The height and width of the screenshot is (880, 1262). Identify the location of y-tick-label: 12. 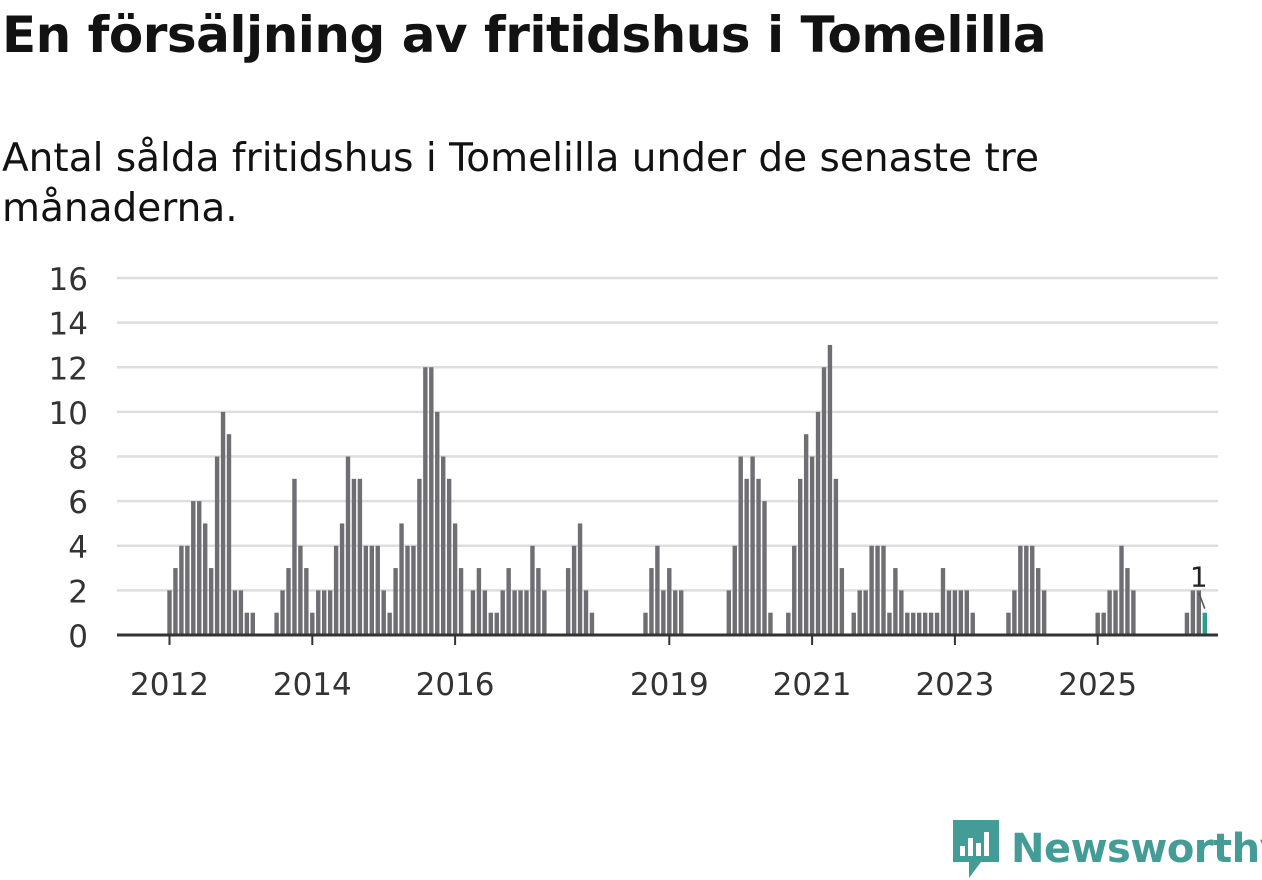
(68, 369).